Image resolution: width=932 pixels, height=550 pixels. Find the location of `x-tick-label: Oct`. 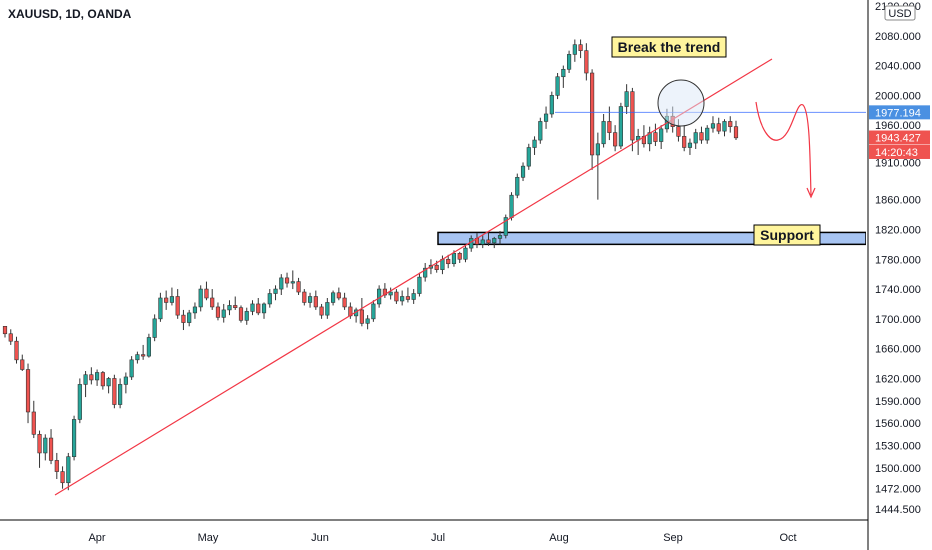

x-tick-label: Oct is located at coordinates (787, 538).